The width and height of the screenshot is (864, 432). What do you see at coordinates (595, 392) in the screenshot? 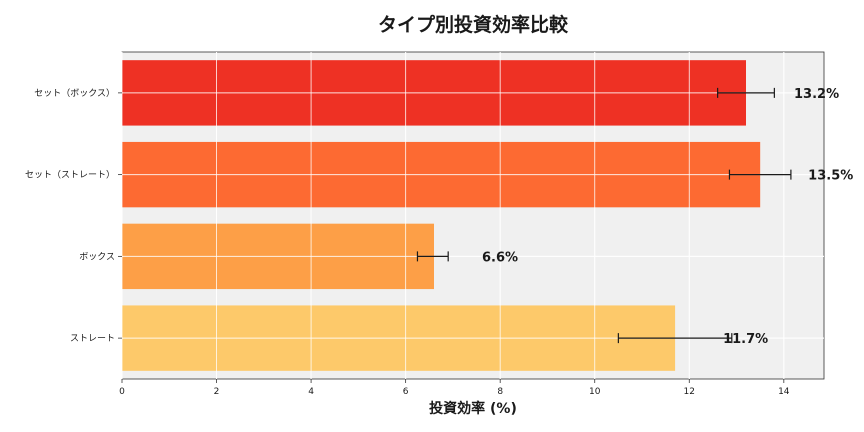
I see `x-tick-label: 10` at bounding box center [595, 392].